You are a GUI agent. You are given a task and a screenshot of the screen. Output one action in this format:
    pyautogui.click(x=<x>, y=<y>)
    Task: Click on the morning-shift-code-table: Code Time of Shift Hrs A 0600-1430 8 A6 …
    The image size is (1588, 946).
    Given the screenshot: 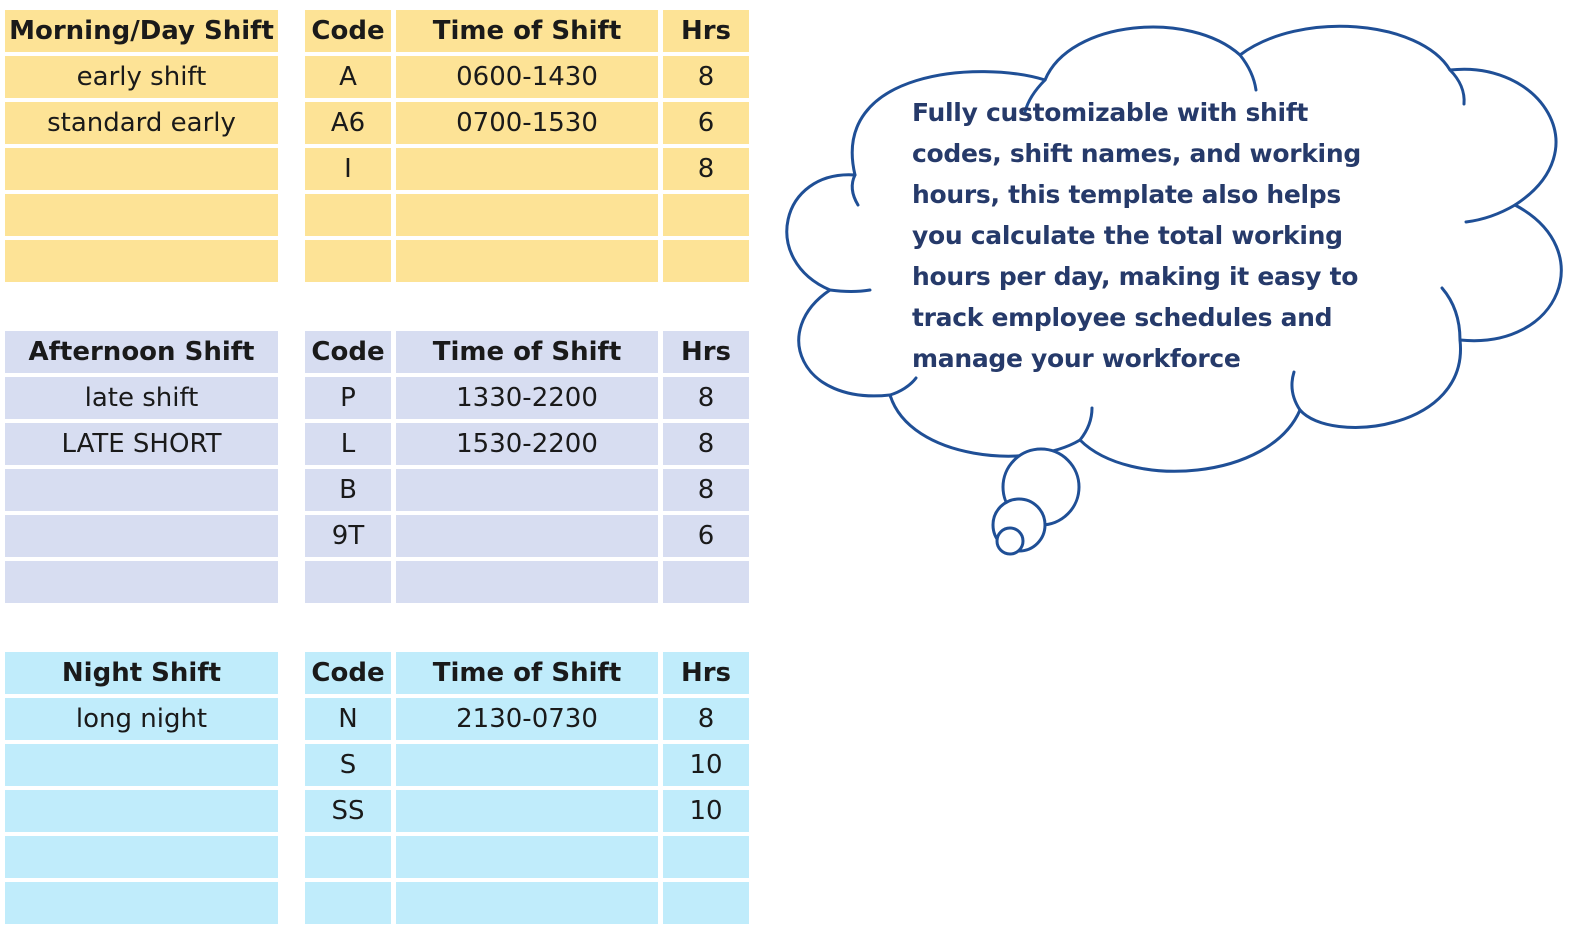 What is the action you would take?
    pyautogui.click(x=527, y=146)
    